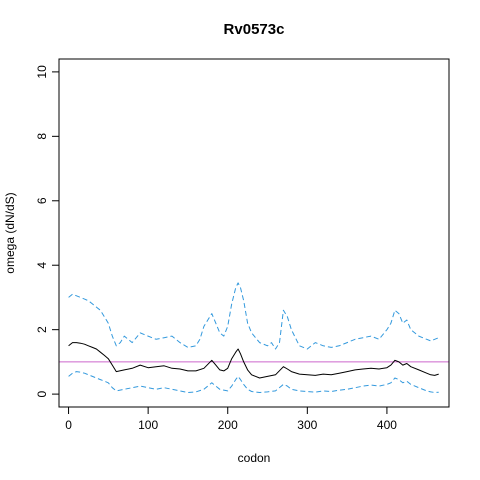 Image resolution: width=480 pixels, height=480 pixels. I want to click on x-tick-label: 100, so click(148, 425).